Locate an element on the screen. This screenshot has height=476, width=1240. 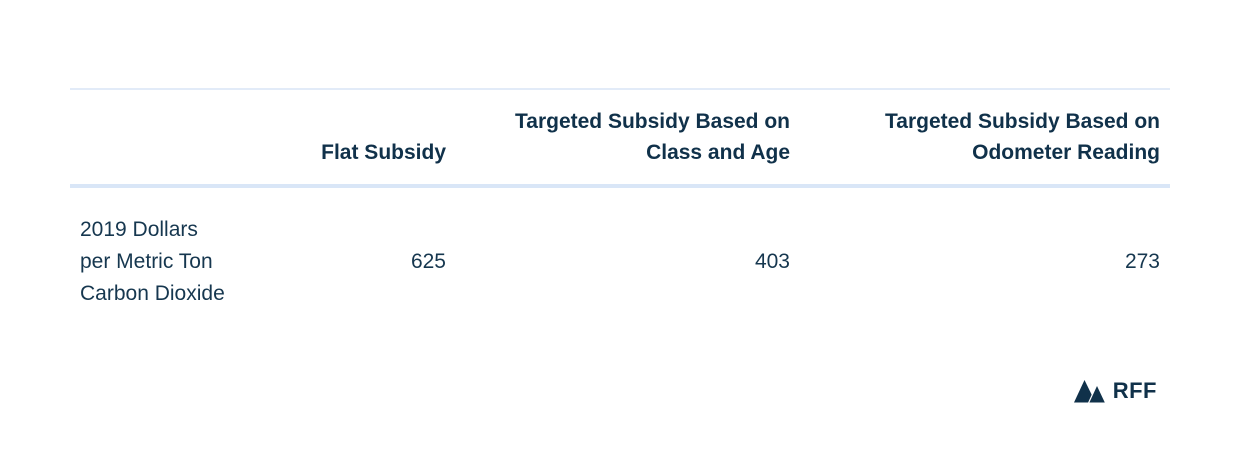
corner-cell is located at coordinates (170, 137).